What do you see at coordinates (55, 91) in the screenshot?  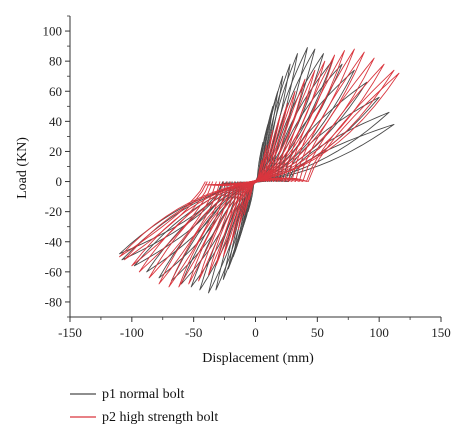 I see `y-tick-label: 60` at bounding box center [55, 91].